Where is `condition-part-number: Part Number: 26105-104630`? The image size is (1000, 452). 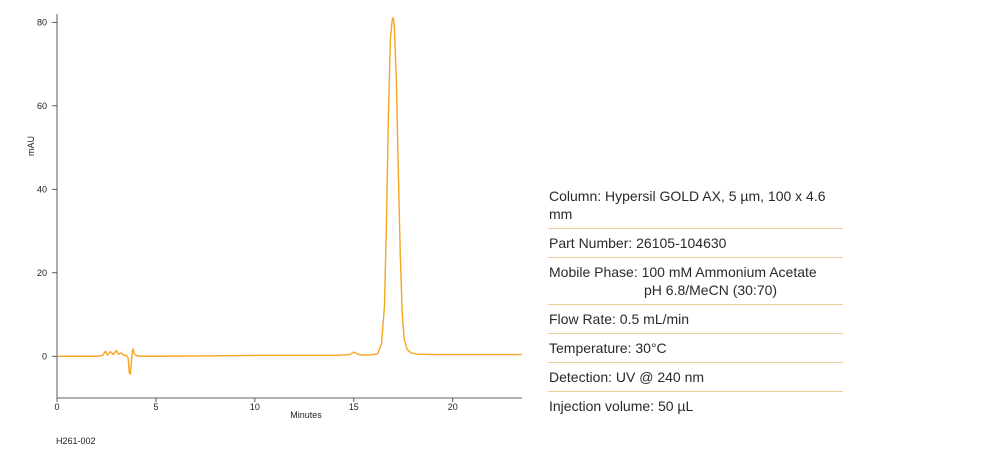
condition-part-number: Part Number: 26105-104630 is located at coordinates (695, 243).